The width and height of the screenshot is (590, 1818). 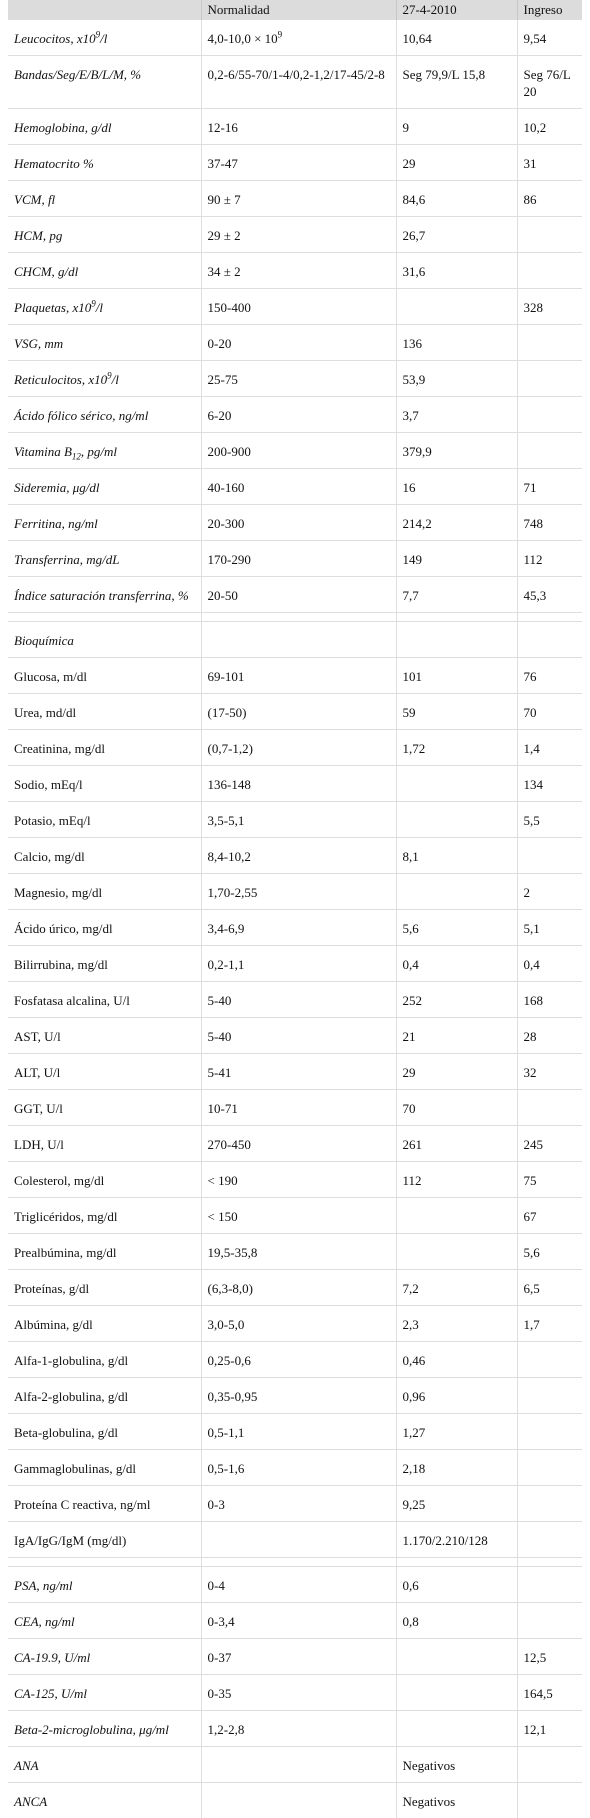 I want to click on normal-range-value: 69-101, so click(x=298, y=676).